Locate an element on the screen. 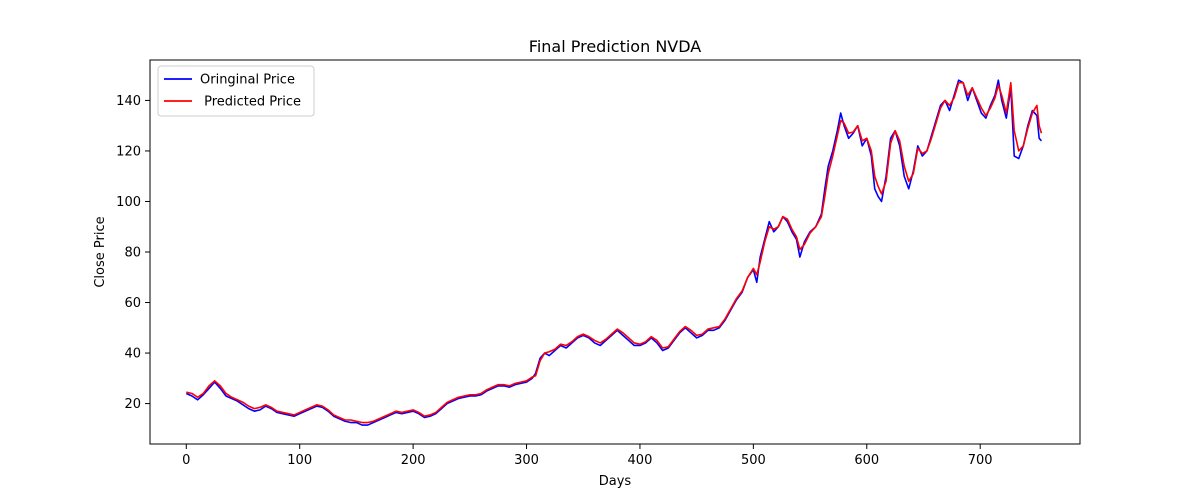 The width and height of the screenshot is (1200, 500). y-axis: 20 40 60 80 100 120 140 is located at coordinates (133, 253).